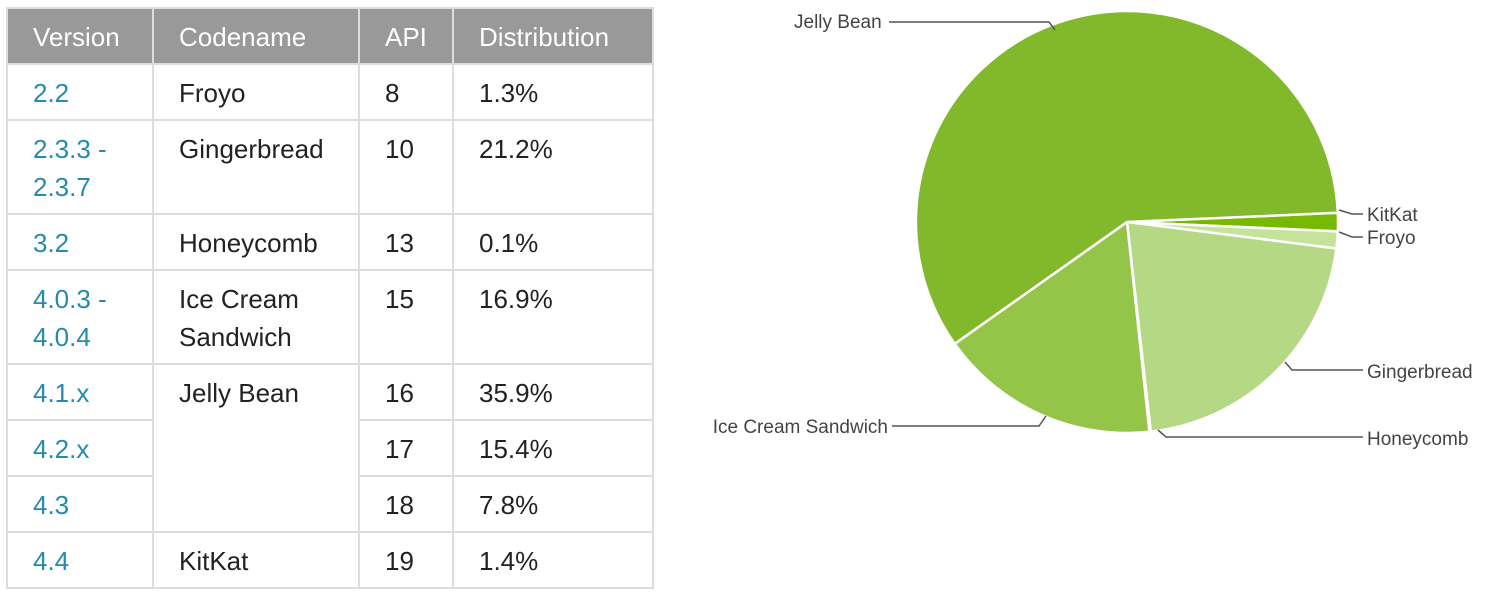 The height and width of the screenshot is (596, 1490). I want to click on pie-slice-ice-cream-sandwich, so click(1052, 327).